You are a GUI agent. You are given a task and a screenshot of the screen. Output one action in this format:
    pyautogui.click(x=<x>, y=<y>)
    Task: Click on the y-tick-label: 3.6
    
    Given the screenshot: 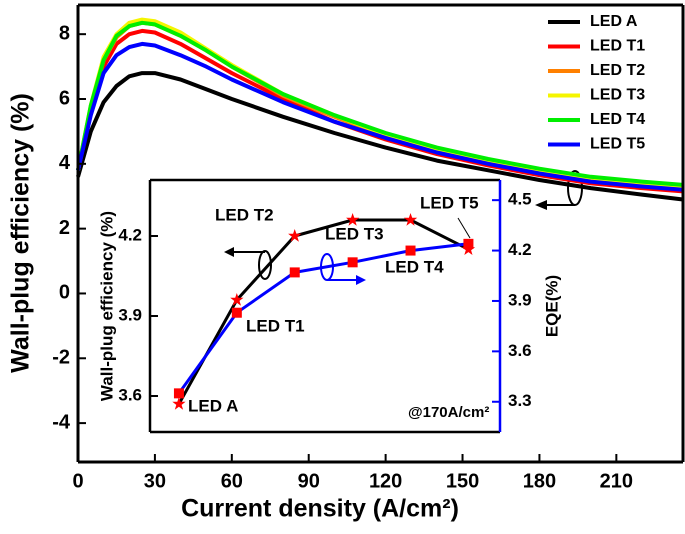 What is the action you would take?
    pyautogui.click(x=130, y=394)
    